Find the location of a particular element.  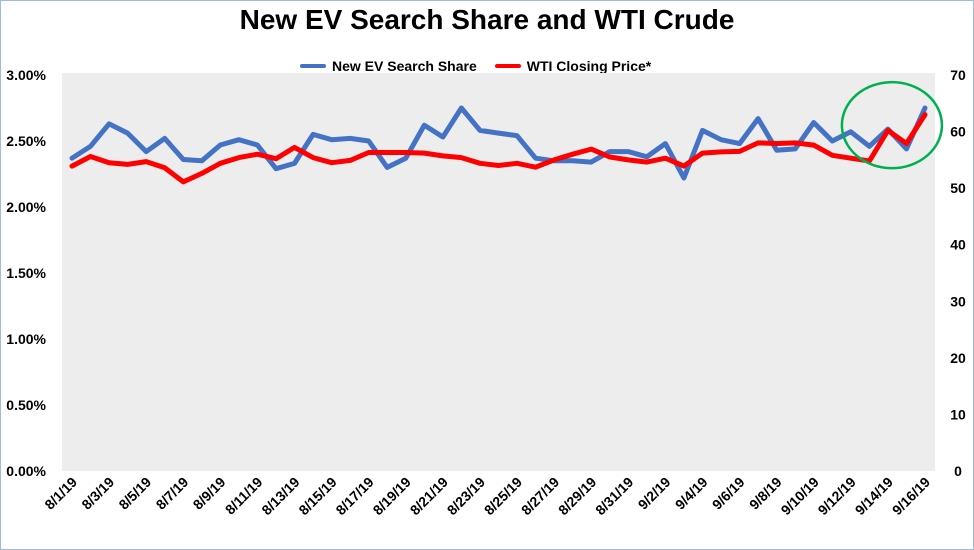

x-tick-label: 8/13/19 is located at coordinates (280, 496).